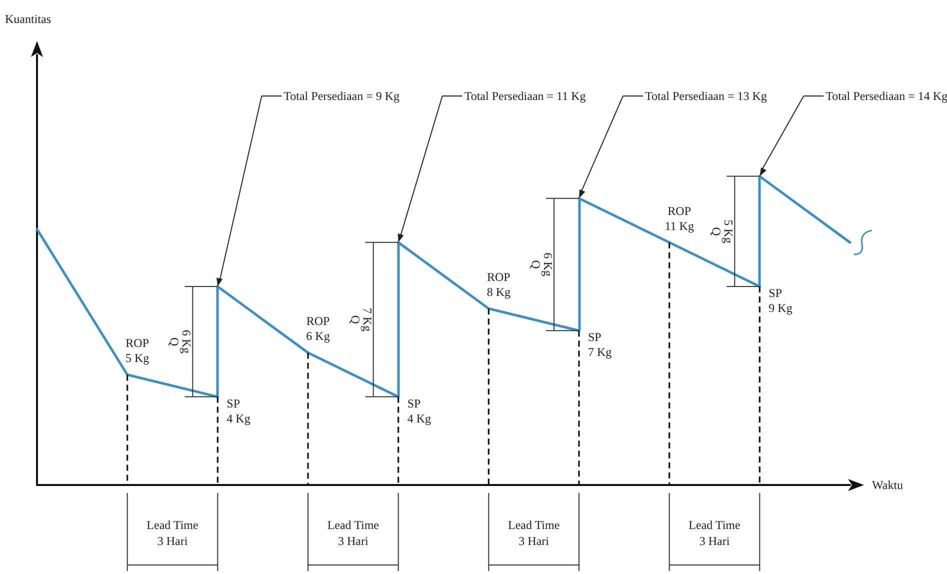 Image resolution: width=947 pixels, height=574 pixels. Describe the element at coordinates (706, 96) in the screenshot. I see `annotation: Total Persediaan = 13 Kg` at that location.